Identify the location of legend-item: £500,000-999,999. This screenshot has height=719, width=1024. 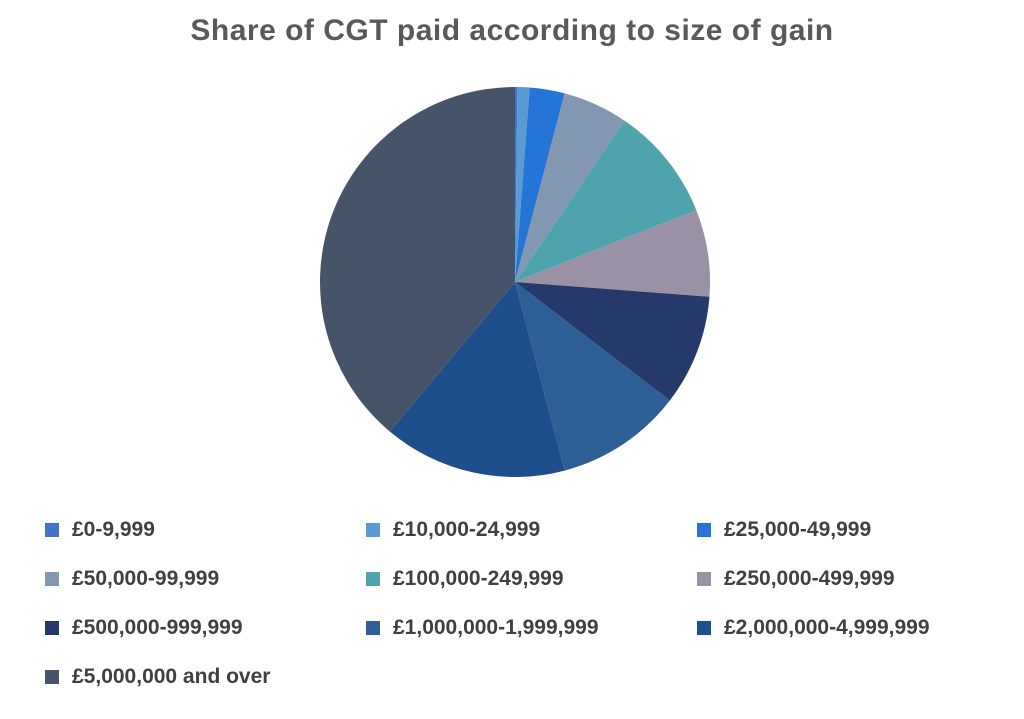
(205, 628).